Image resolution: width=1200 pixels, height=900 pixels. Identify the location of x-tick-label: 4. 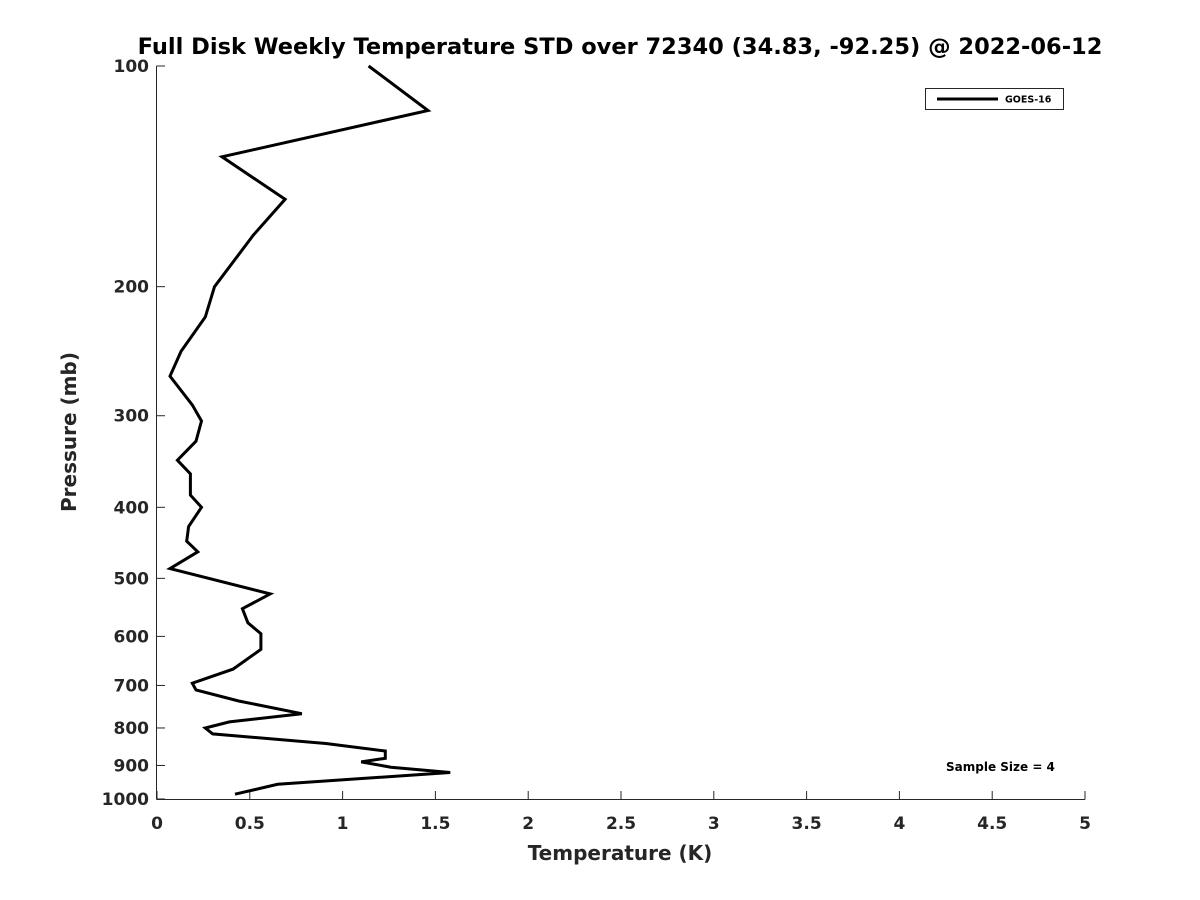
(899, 824).